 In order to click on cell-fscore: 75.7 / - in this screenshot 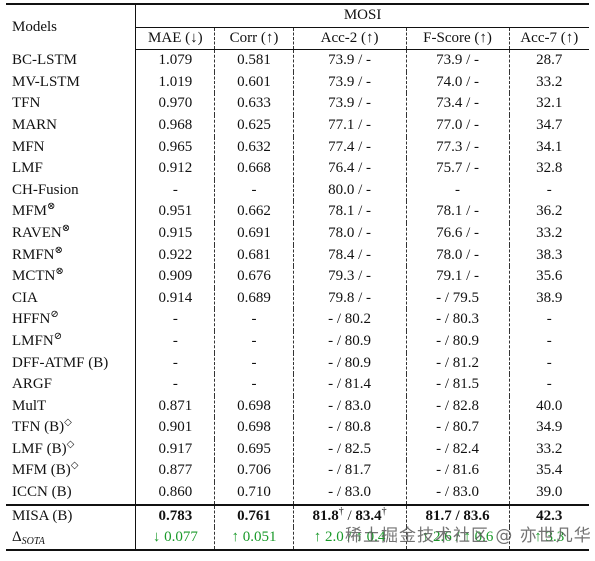, I will do `click(458, 169)`.